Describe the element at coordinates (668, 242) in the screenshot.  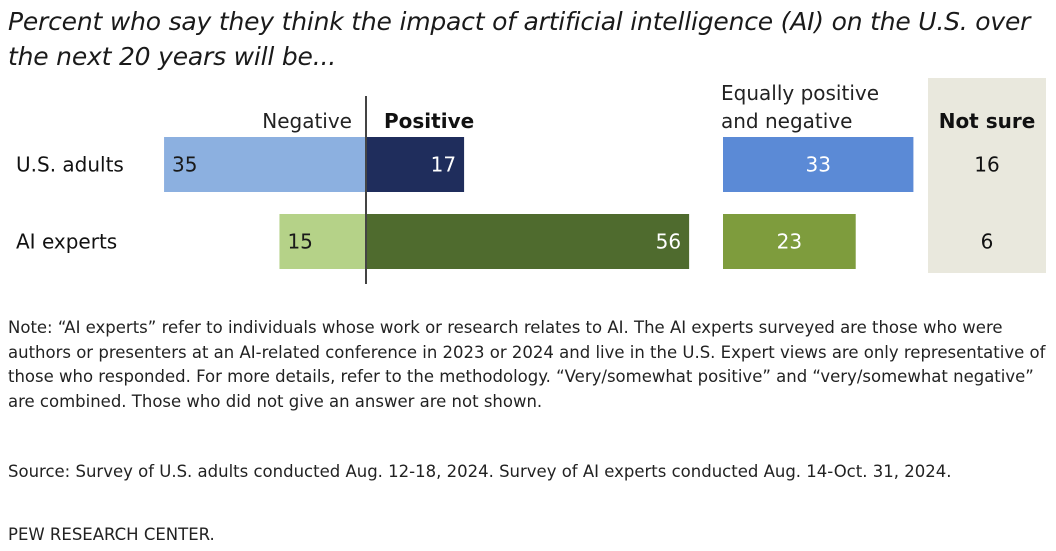
I see `value-positive-ai-experts: 56` at that location.